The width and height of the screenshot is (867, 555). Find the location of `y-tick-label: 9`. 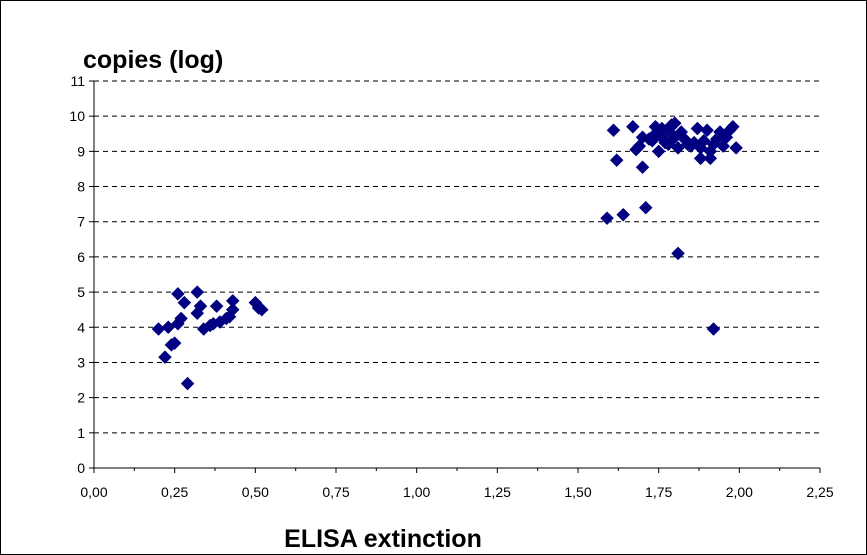

y-tick-label: 9 is located at coordinates (81, 151).